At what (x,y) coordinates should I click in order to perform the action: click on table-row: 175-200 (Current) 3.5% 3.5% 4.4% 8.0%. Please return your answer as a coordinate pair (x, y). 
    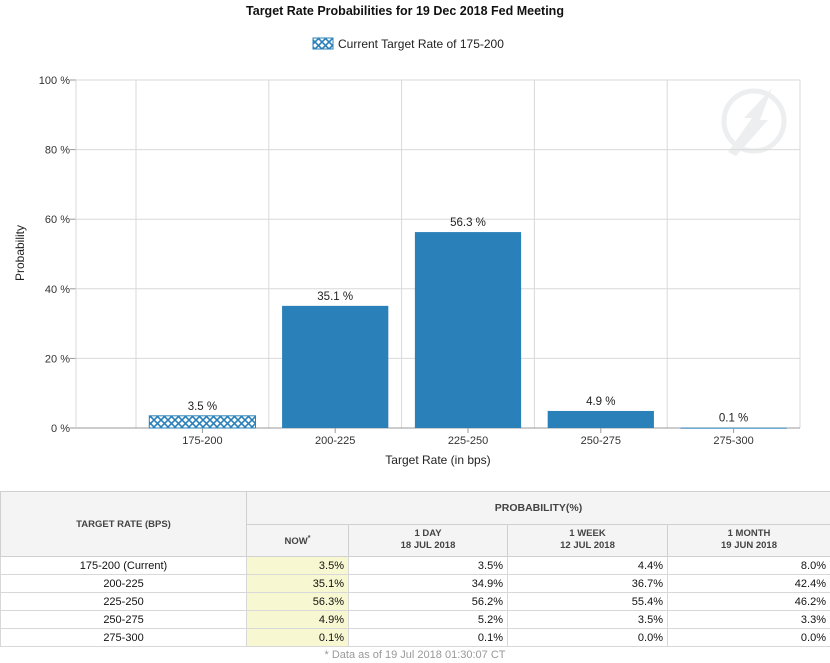
    Looking at the image, I should click on (415, 566).